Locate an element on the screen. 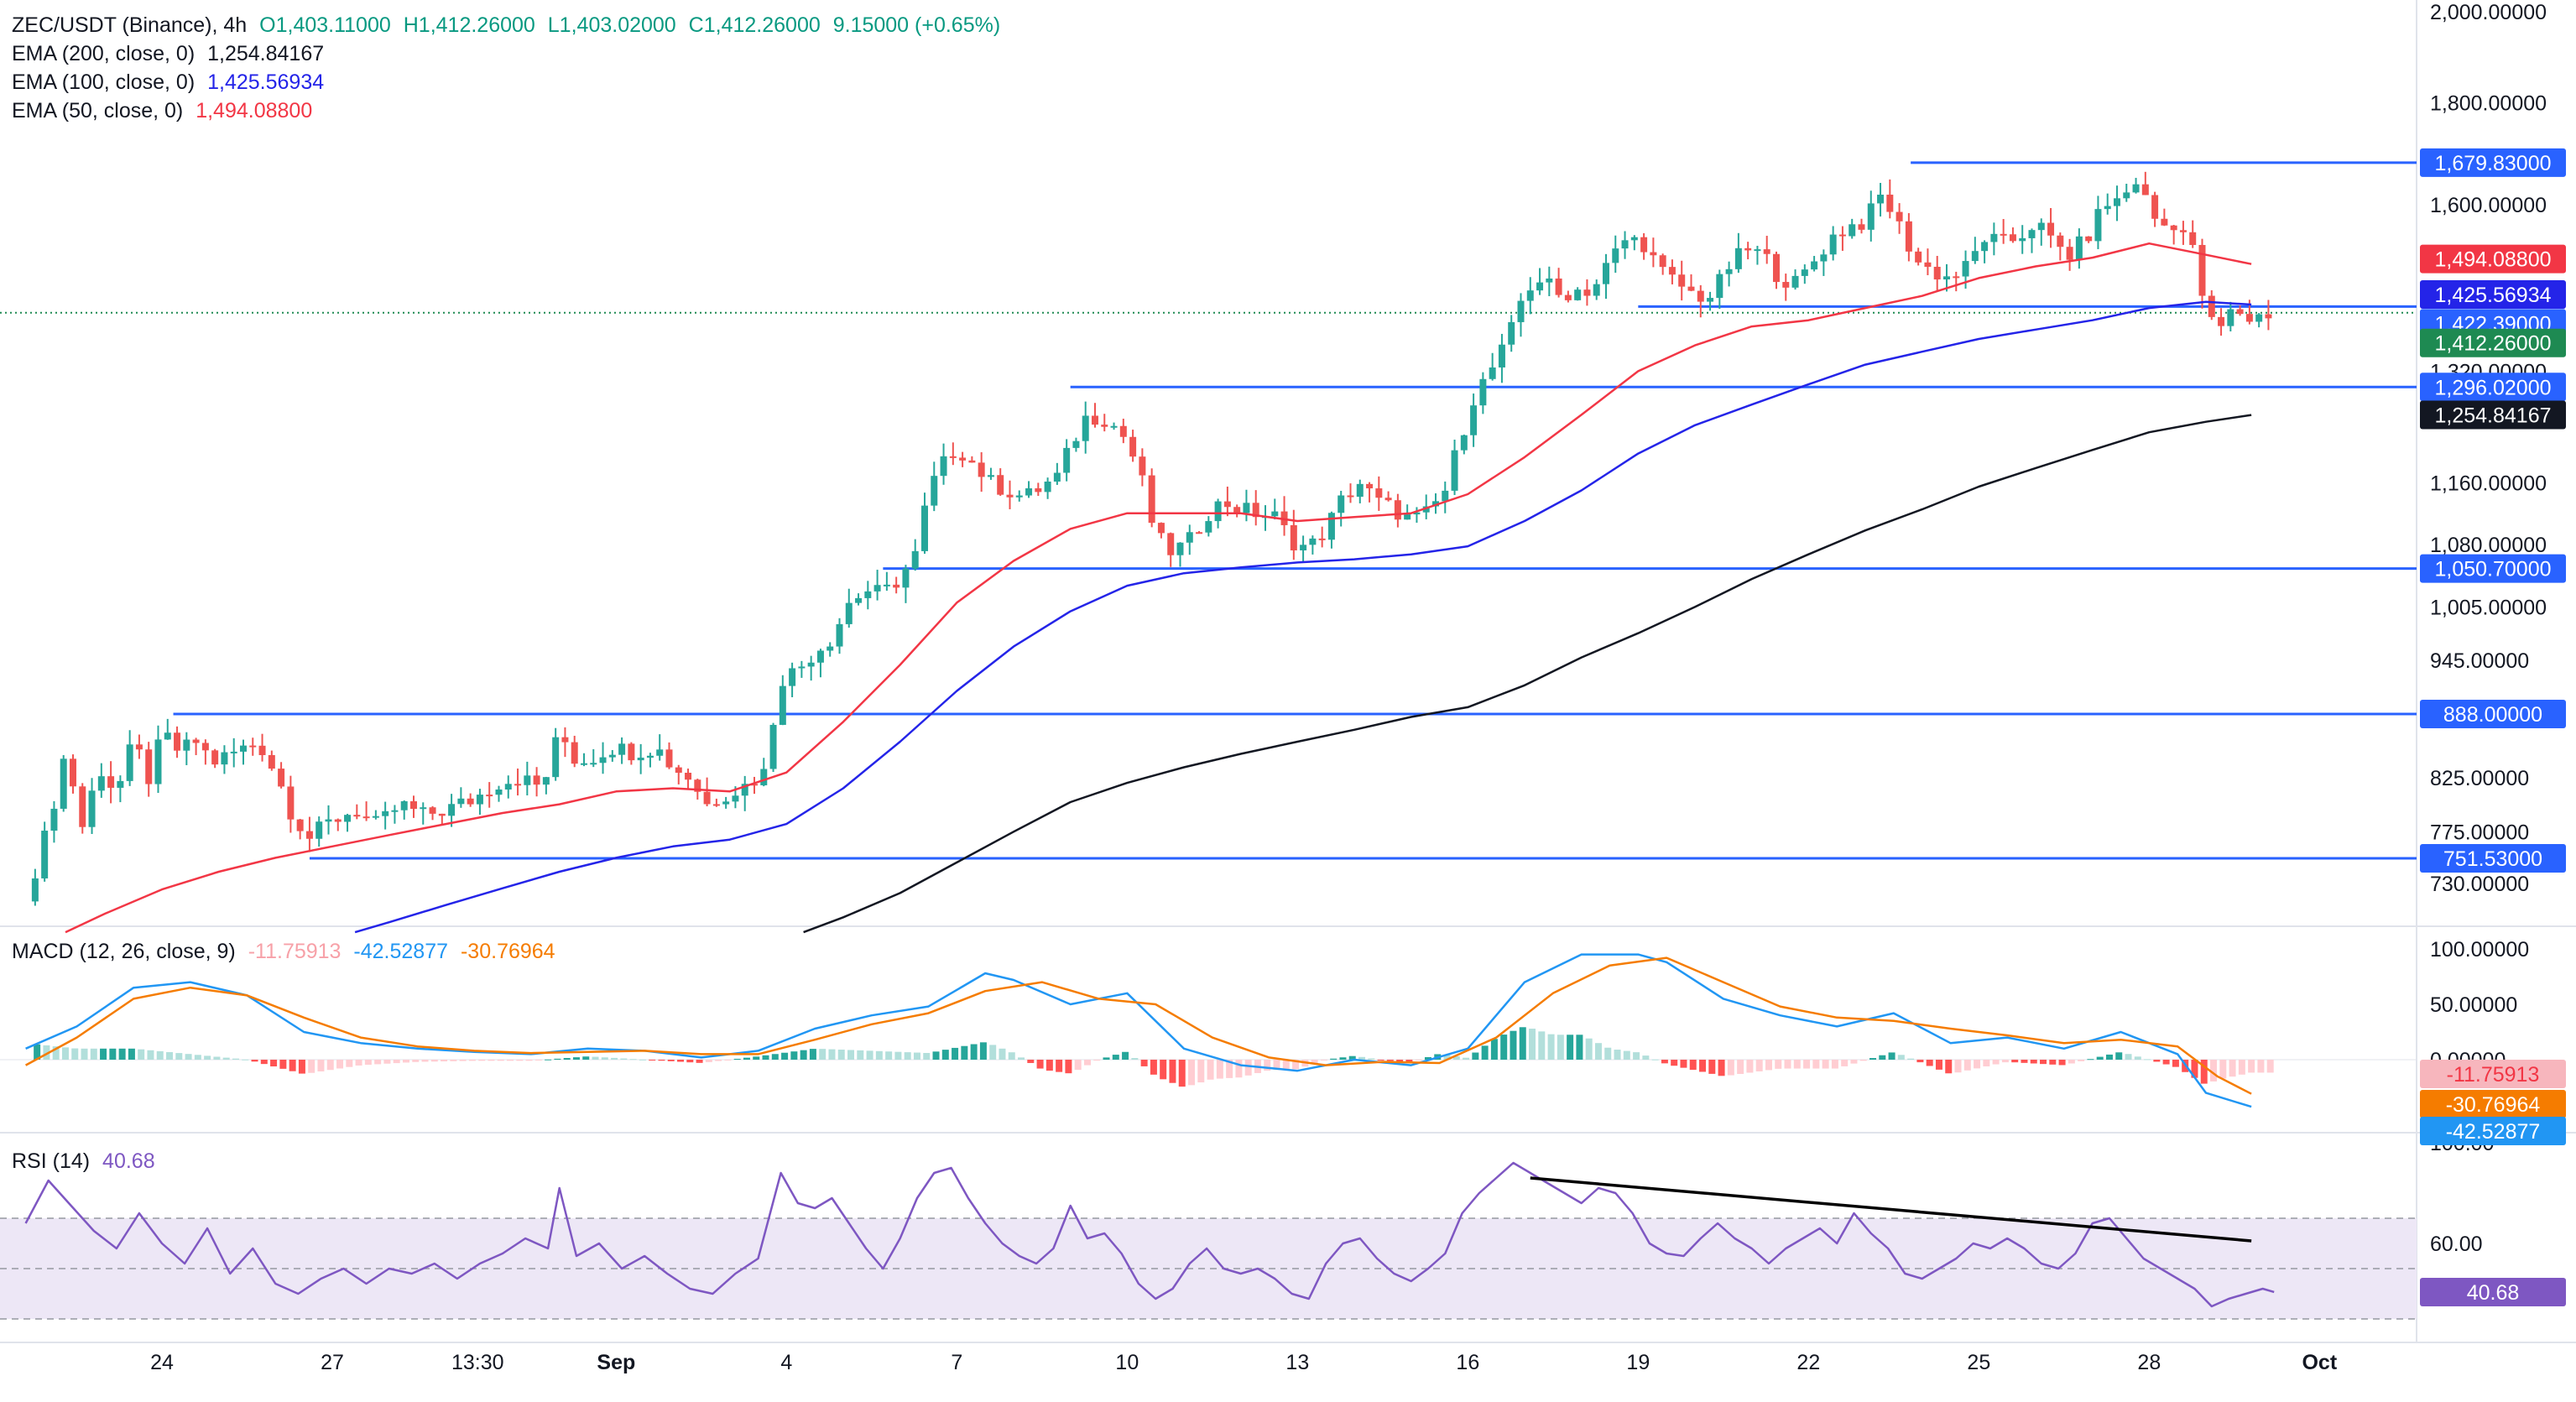 Image resolution: width=2576 pixels, height=1402 pixels. price-tag: 751.53000 is located at coordinates (2493, 858).